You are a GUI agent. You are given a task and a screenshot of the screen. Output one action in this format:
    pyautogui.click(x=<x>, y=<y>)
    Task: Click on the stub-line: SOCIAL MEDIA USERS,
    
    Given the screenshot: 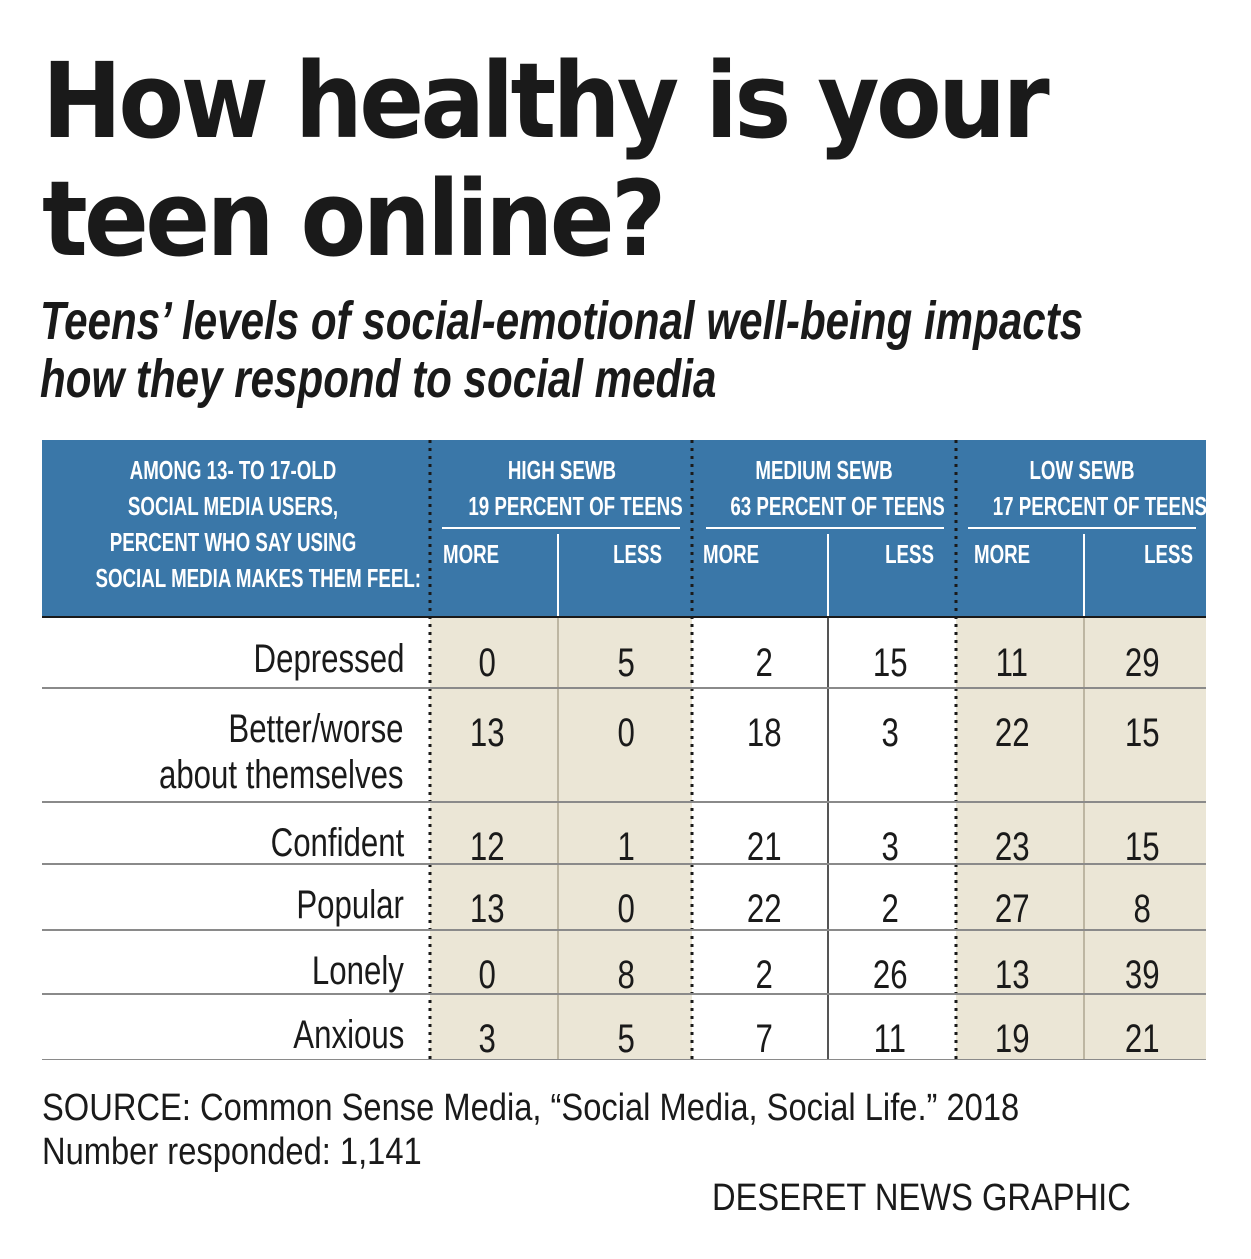 What is the action you would take?
    pyautogui.click(x=233, y=506)
    